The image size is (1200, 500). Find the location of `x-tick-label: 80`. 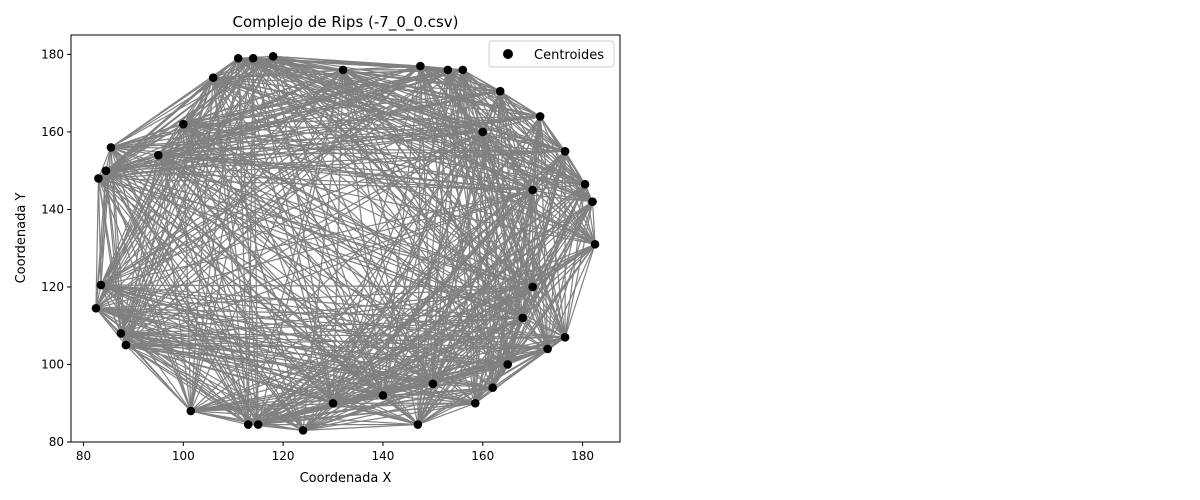

x-tick-label: 80 is located at coordinates (83, 456).